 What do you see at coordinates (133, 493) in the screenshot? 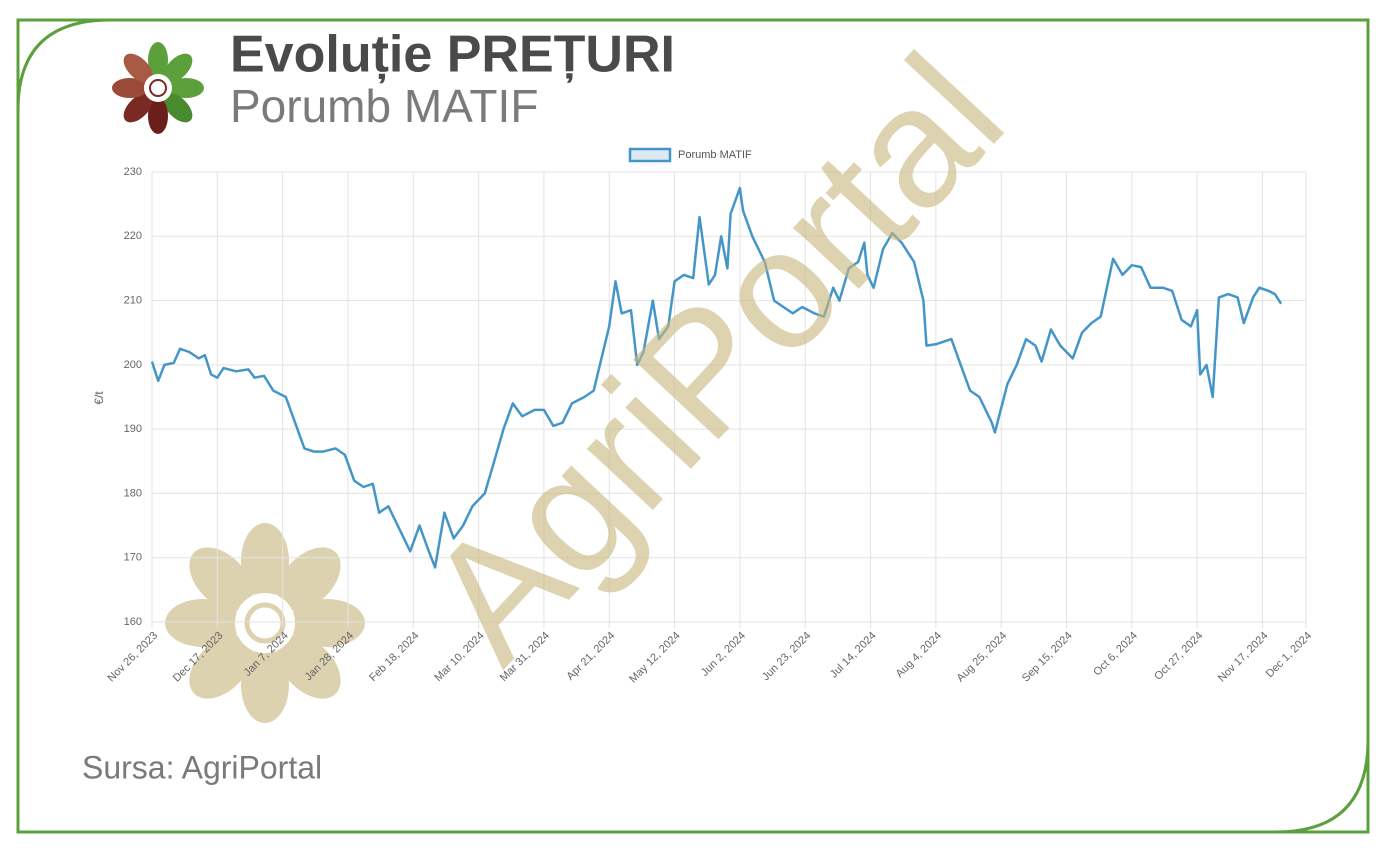
I see `y-tick-label: 180` at bounding box center [133, 493].